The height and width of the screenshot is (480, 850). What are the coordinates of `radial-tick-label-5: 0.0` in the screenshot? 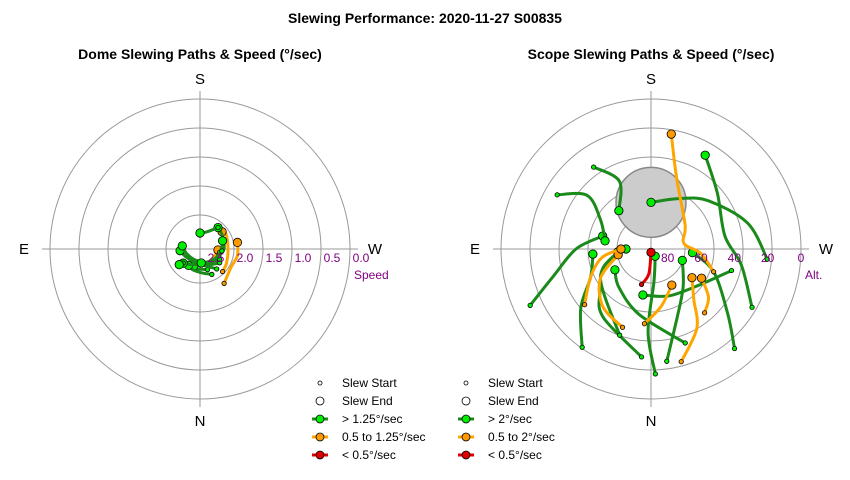 It's located at (361, 258).